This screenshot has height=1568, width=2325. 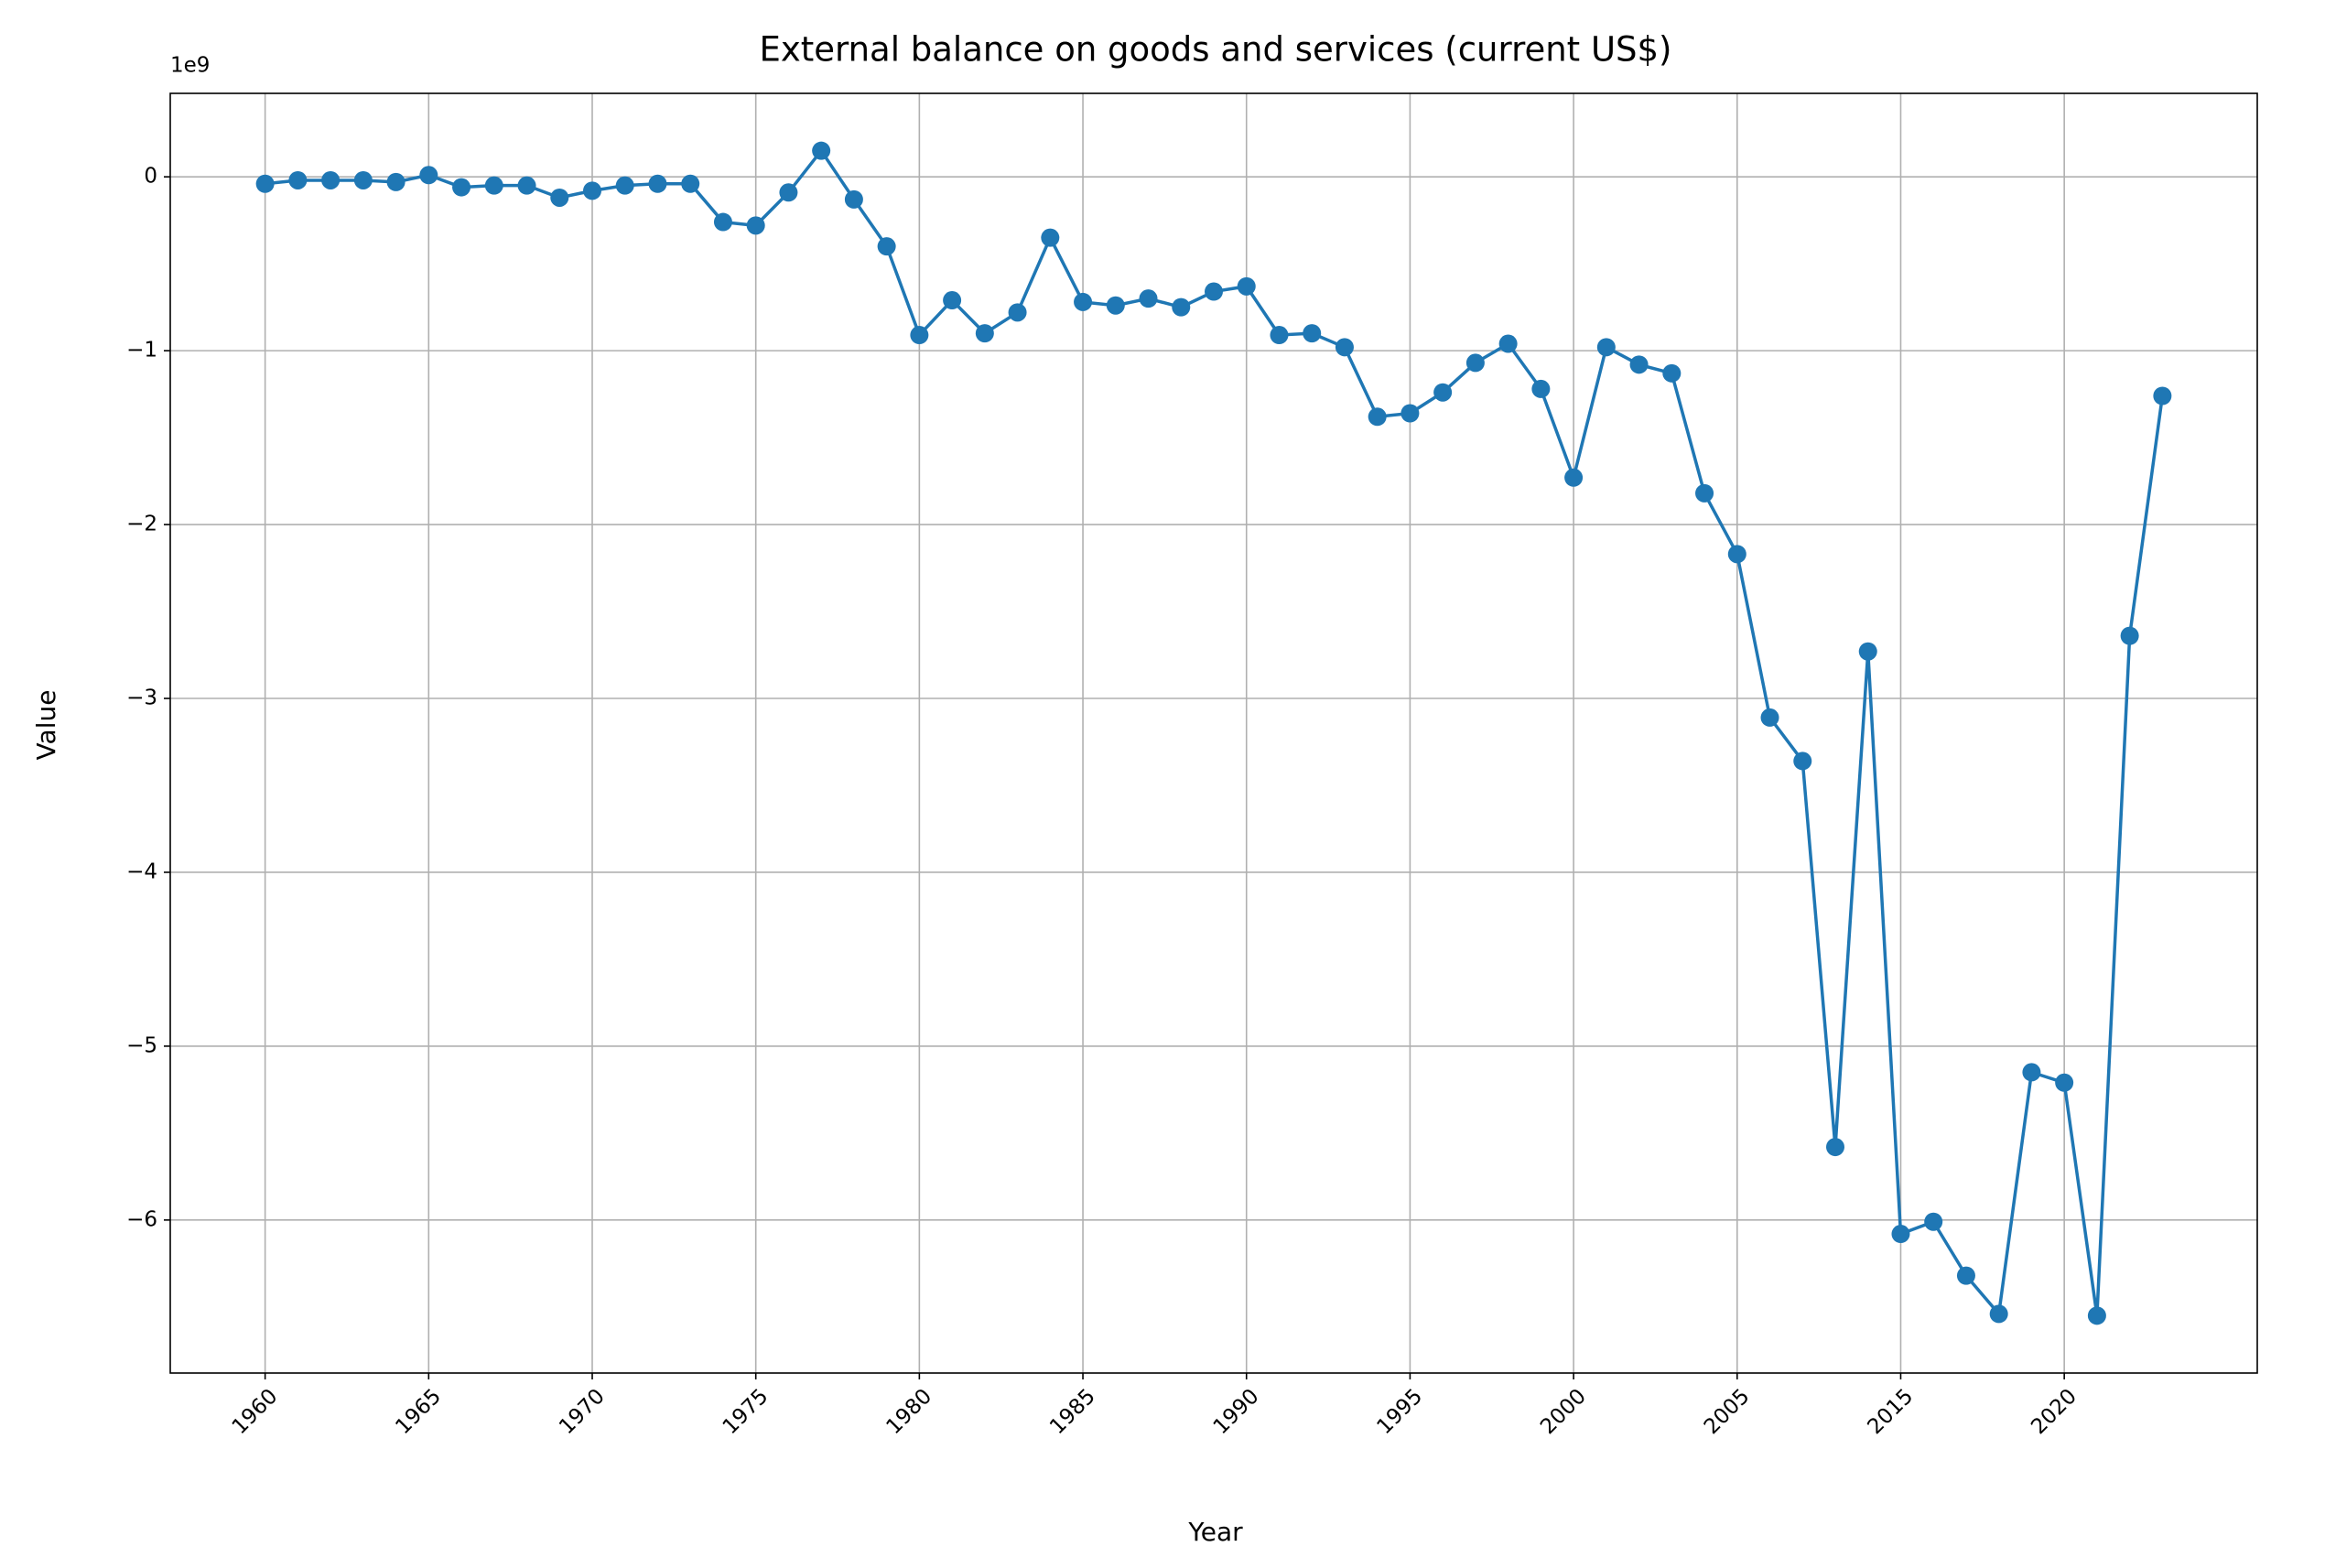 What do you see at coordinates (141, 1045) in the screenshot?
I see `y-tick-label: −5` at bounding box center [141, 1045].